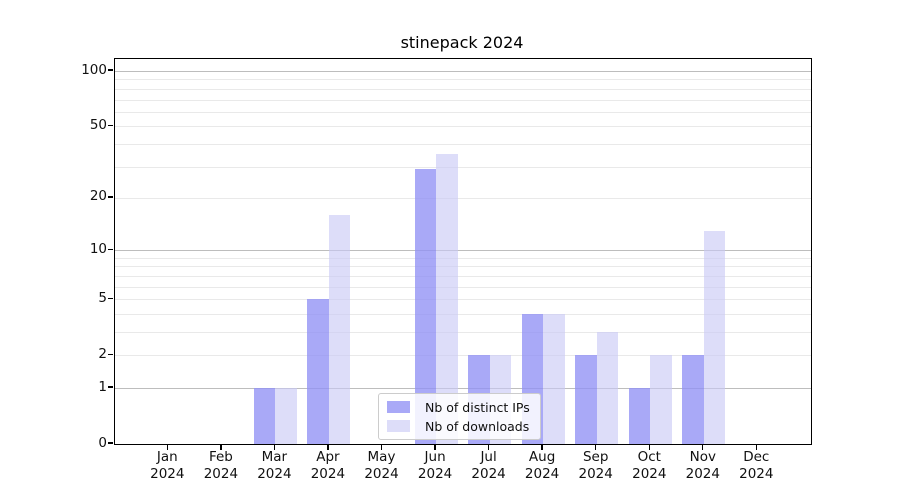  I want to click on y-tick-label: 10, so click(98, 248).